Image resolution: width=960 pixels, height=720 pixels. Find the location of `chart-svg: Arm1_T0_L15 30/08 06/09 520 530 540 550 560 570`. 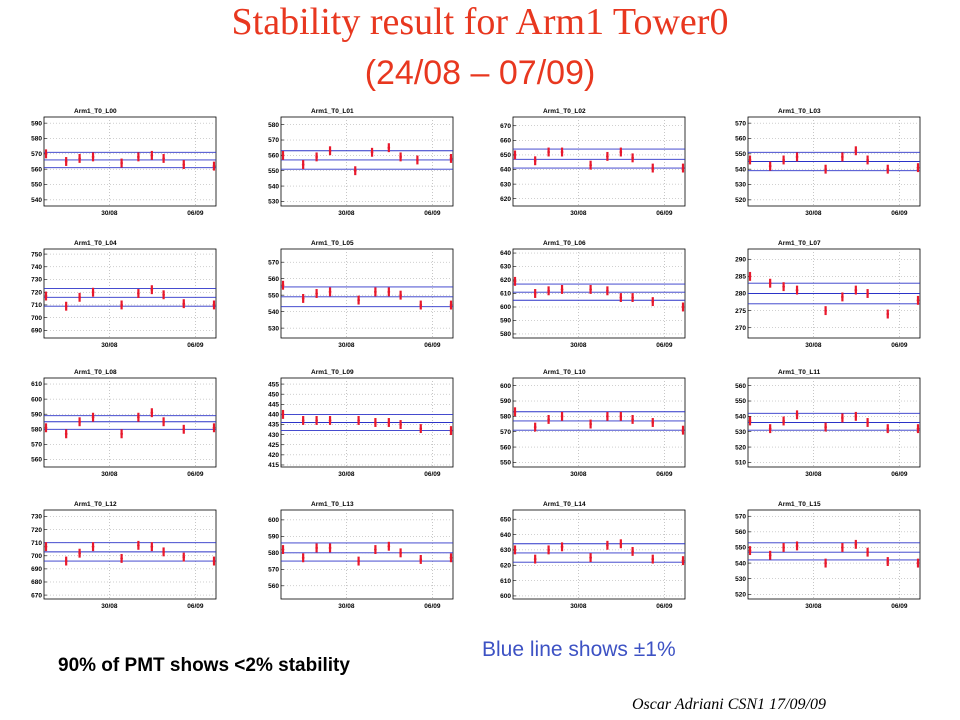

chart-svg: Arm1_T0_L15 30/08 06/09 520 530 540 550 560 570 is located at coordinates (828, 555).